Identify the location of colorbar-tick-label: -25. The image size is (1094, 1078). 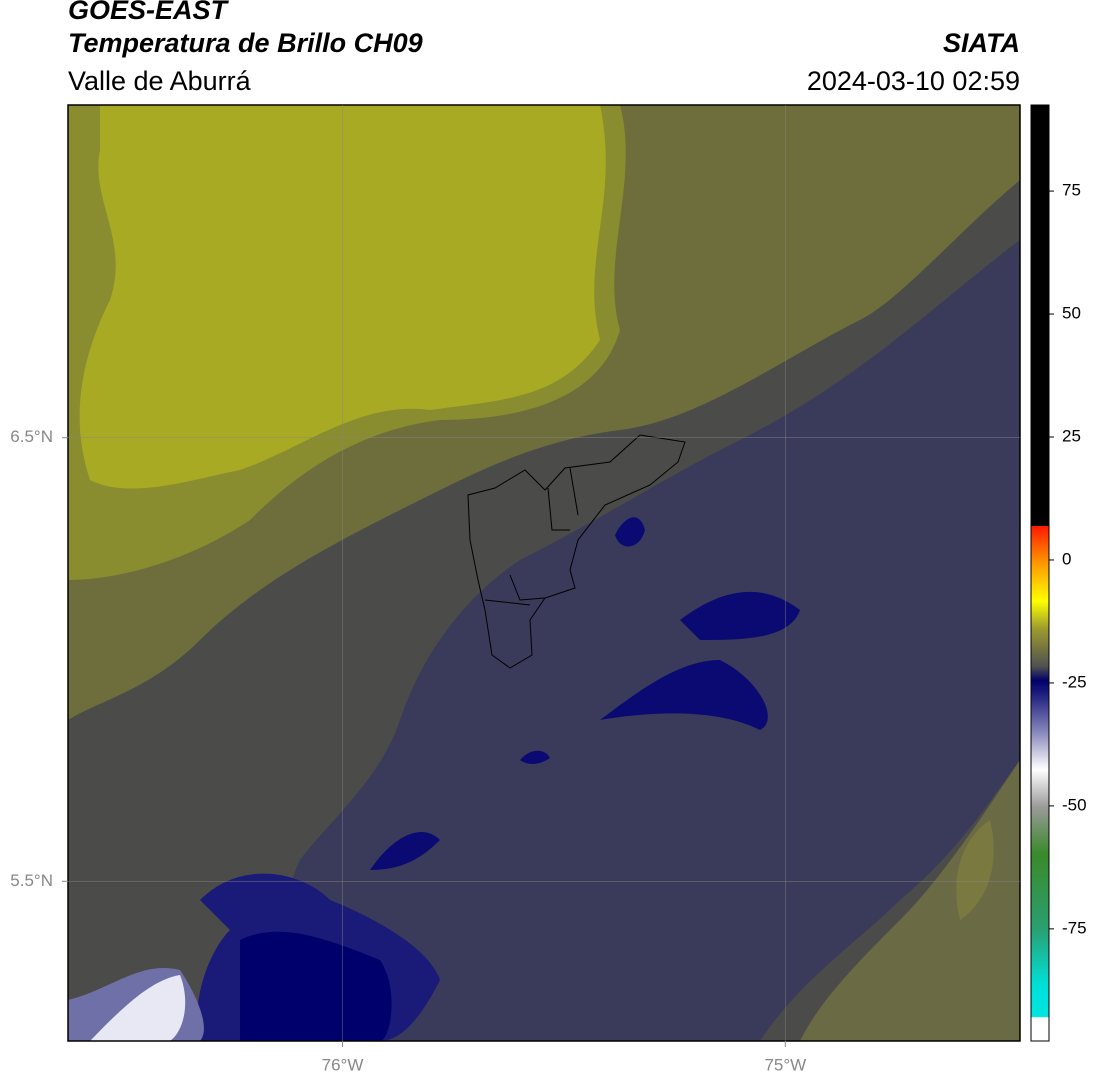
(1074, 681).